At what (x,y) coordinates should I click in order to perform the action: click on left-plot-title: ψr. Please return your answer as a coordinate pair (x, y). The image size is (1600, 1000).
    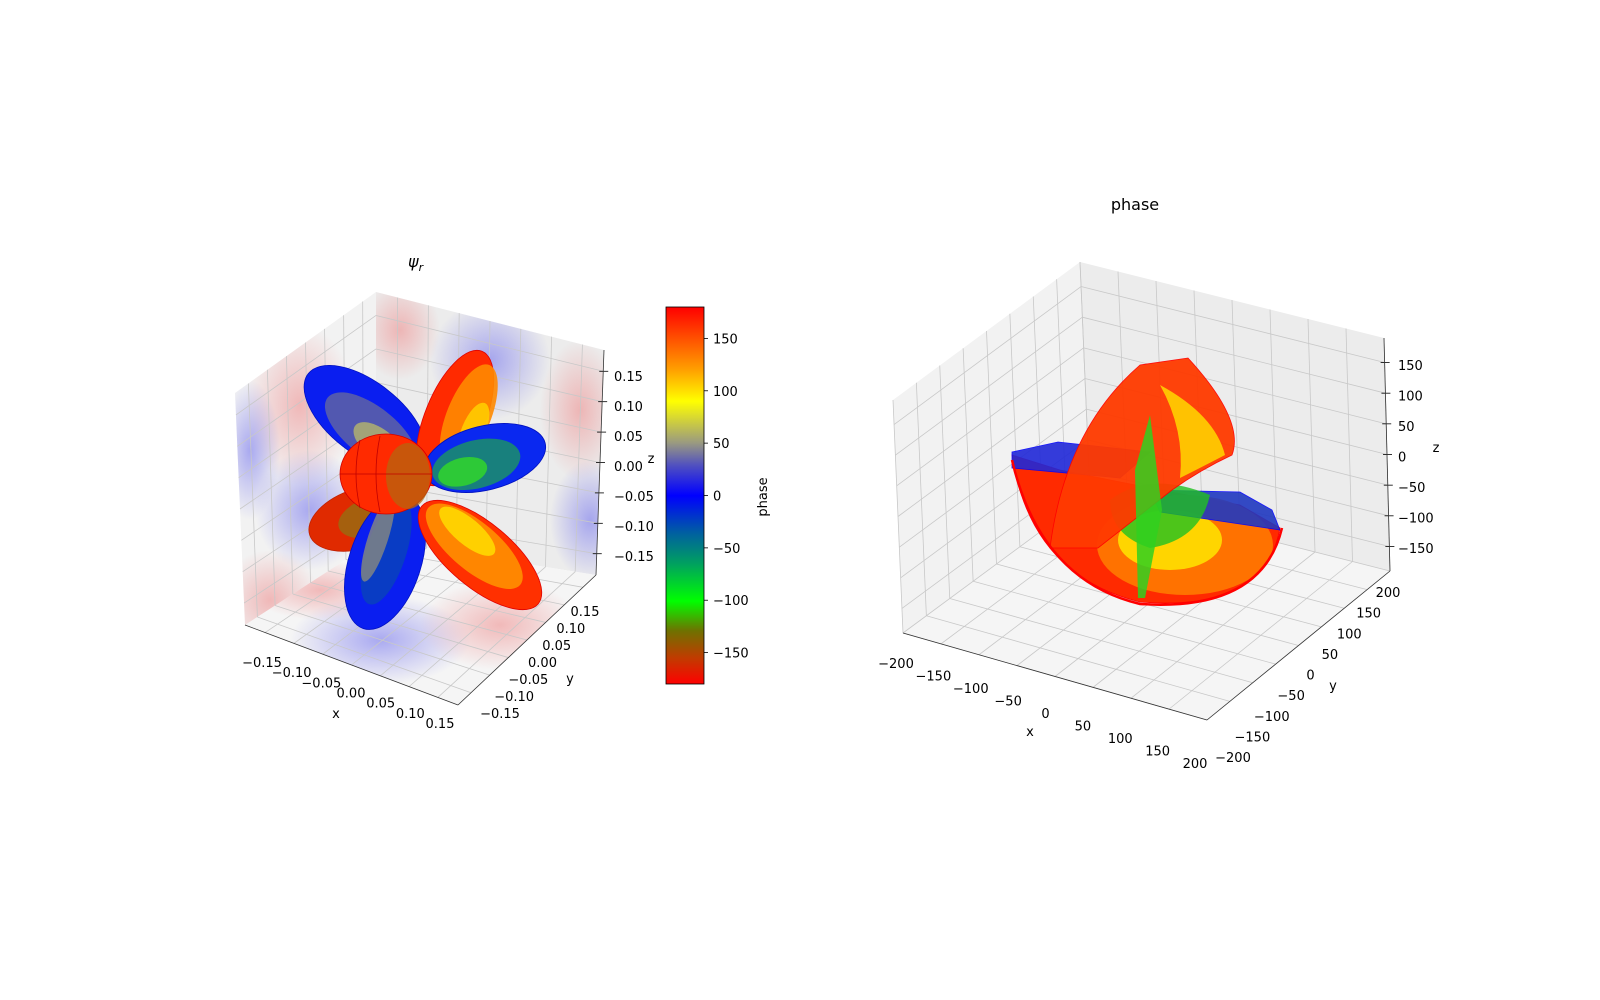
    Looking at the image, I should click on (416, 263).